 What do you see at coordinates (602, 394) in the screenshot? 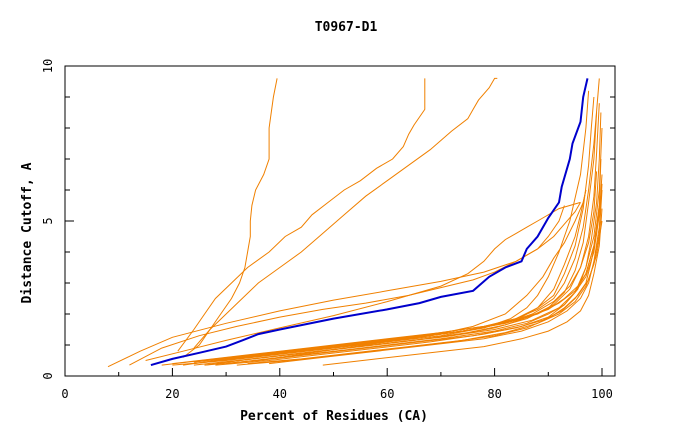
I see `x-tick-label: 100` at bounding box center [602, 394].